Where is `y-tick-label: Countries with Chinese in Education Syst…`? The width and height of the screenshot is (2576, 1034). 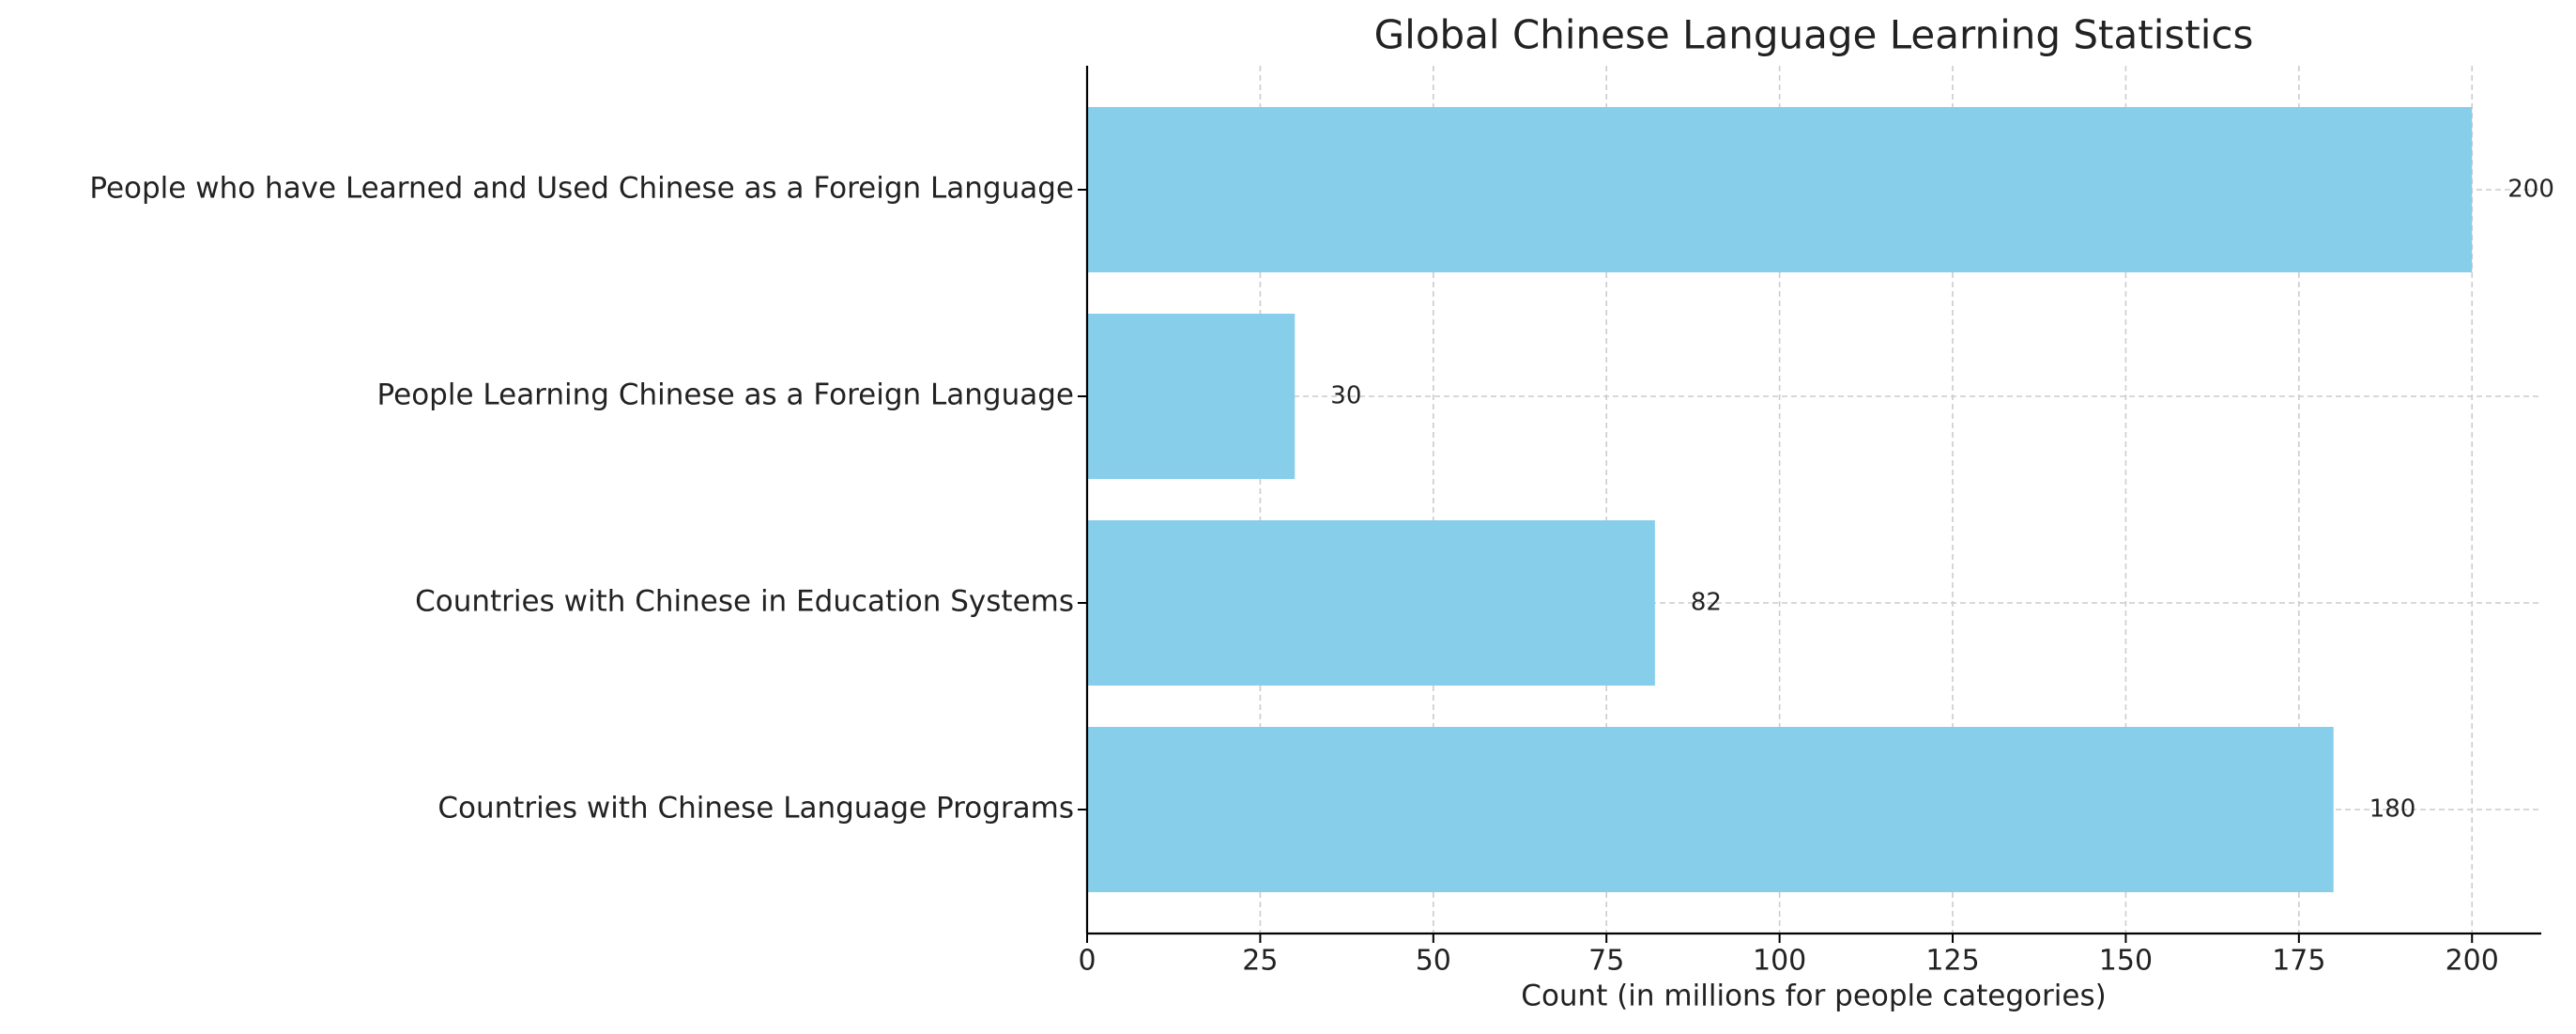 y-tick-label: Countries with Chinese in Education Syst… is located at coordinates (745, 602).